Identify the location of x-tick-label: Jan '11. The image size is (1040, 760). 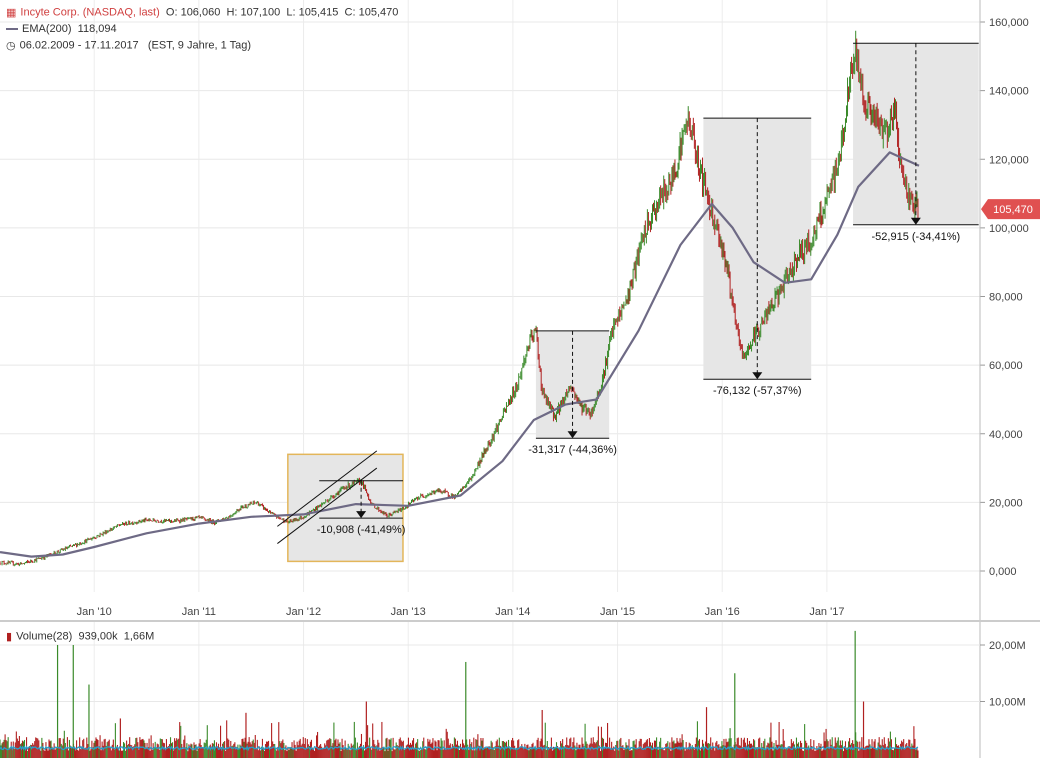
(199, 612).